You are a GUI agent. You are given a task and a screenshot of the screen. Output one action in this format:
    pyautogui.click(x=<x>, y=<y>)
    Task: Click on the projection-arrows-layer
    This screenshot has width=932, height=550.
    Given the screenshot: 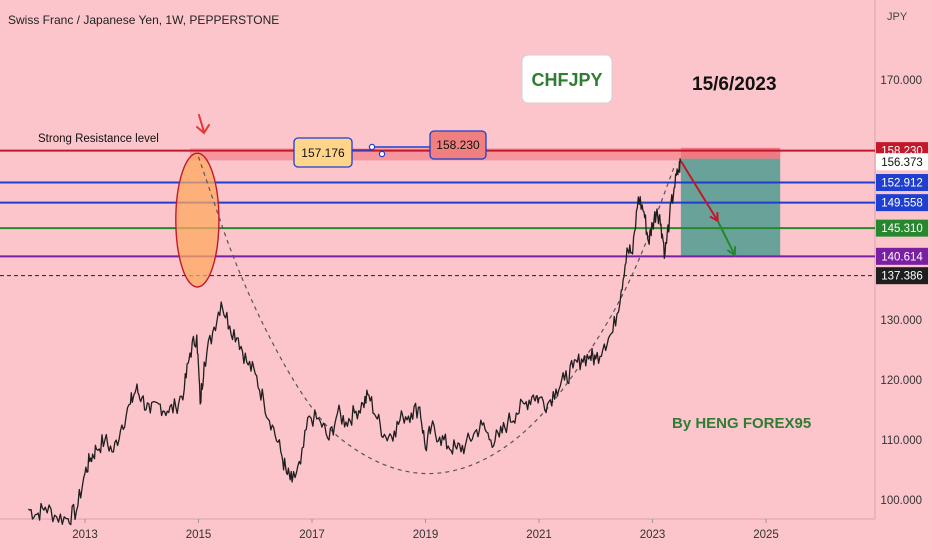 What is the action you would take?
    pyautogui.click(x=708, y=209)
    